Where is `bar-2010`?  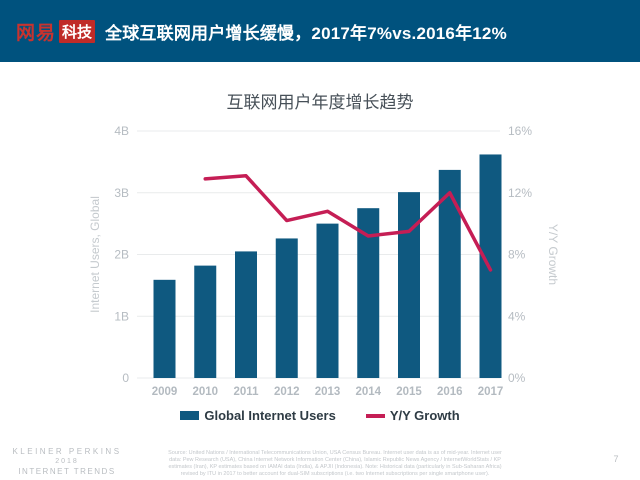 bar-2010 is located at coordinates (205, 321).